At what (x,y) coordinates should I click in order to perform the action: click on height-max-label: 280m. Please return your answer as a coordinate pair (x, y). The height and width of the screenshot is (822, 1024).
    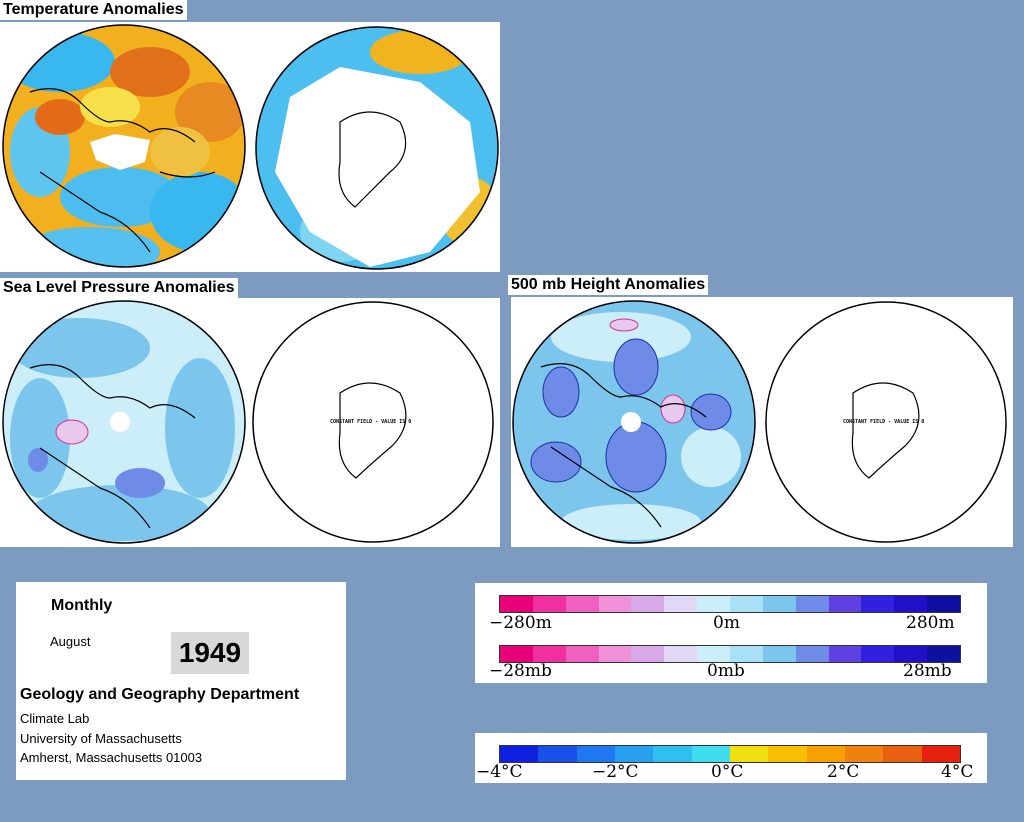
    Looking at the image, I should click on (930, 623).